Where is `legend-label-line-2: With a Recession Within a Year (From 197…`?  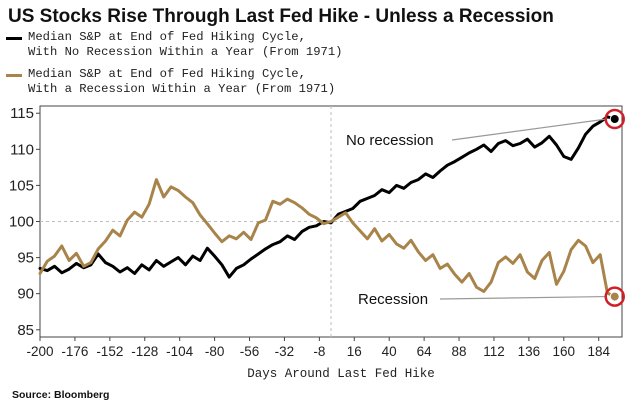
legend-label-line-2: With a Recession Within a Year (From 197… is located at coordinates (182, 89).